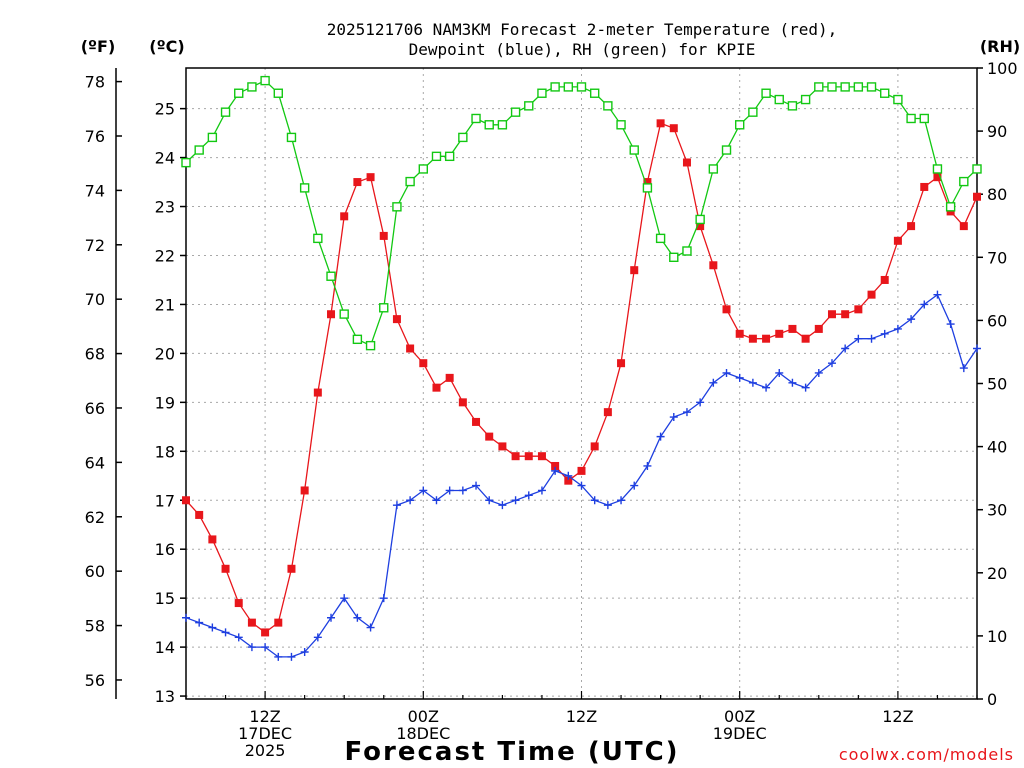 This screenshot has width=1024, height=768. Describe the element at coordinates (95, 190) in the screenshot. I see `fahrenheit-tick-label: 74` at that location.